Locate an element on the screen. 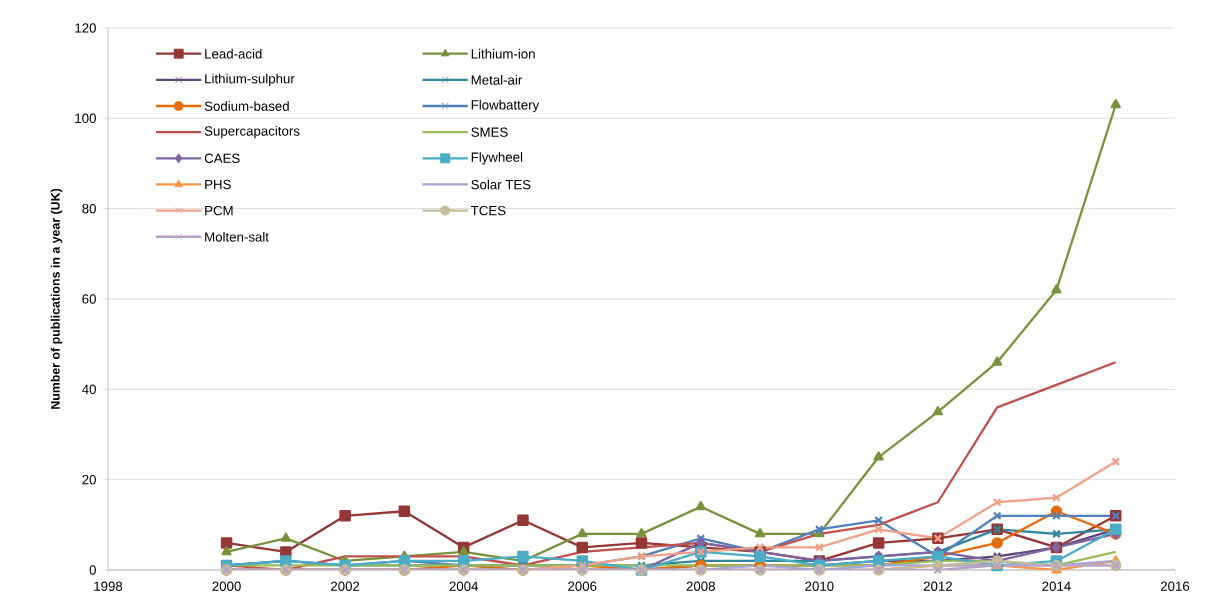 The image size is (1207, 611). legend-label: Sodium-based is located at coordinates (246, 106).